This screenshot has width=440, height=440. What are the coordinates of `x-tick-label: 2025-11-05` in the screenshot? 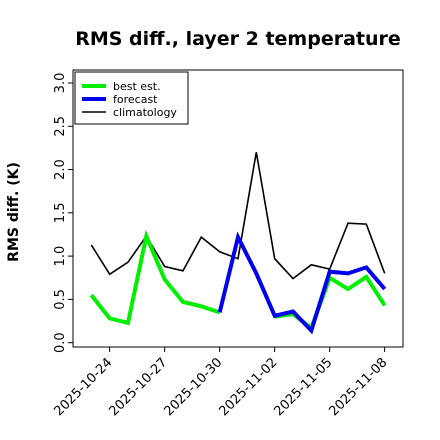 It's located at (303, 387).